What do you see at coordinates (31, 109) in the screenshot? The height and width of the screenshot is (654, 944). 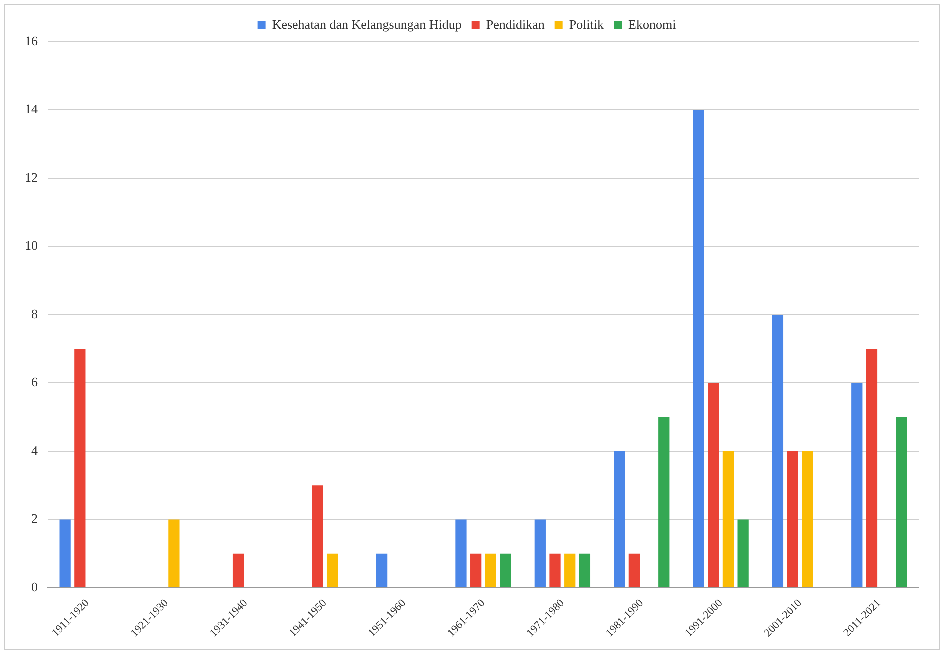 I see `y-tick-label: 14` at bounding box center [31, 109].